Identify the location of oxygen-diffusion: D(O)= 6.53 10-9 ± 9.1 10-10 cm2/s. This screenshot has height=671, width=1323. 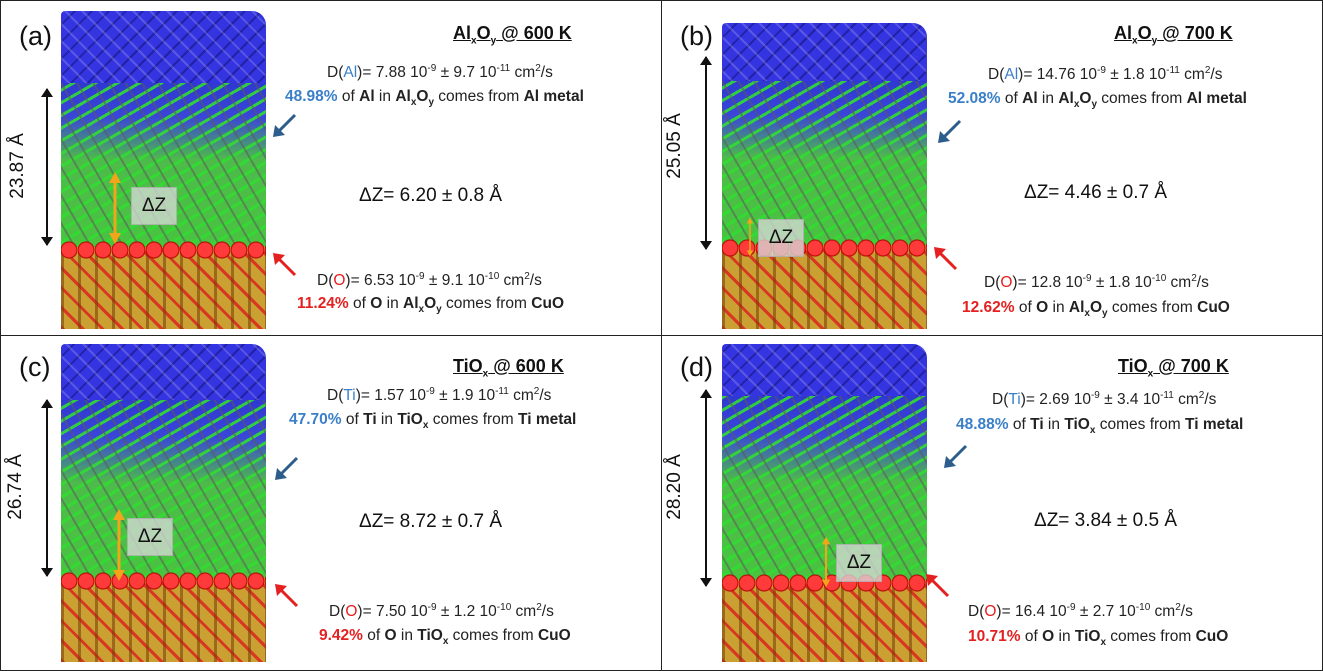
(429, 280).